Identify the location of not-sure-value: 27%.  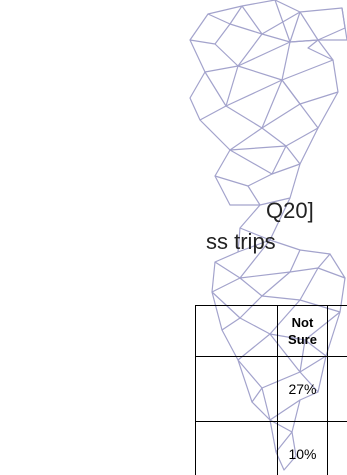
(302, 389).